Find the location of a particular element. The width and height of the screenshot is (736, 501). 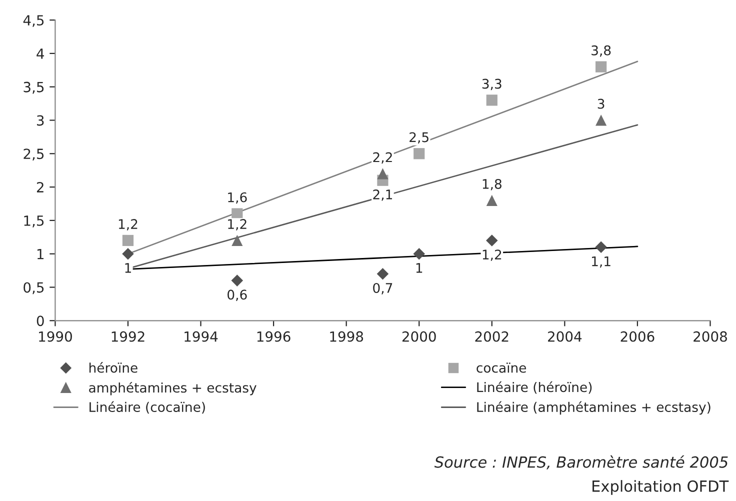

text: Exploitation OFDT is located at coordinates (660, 487).